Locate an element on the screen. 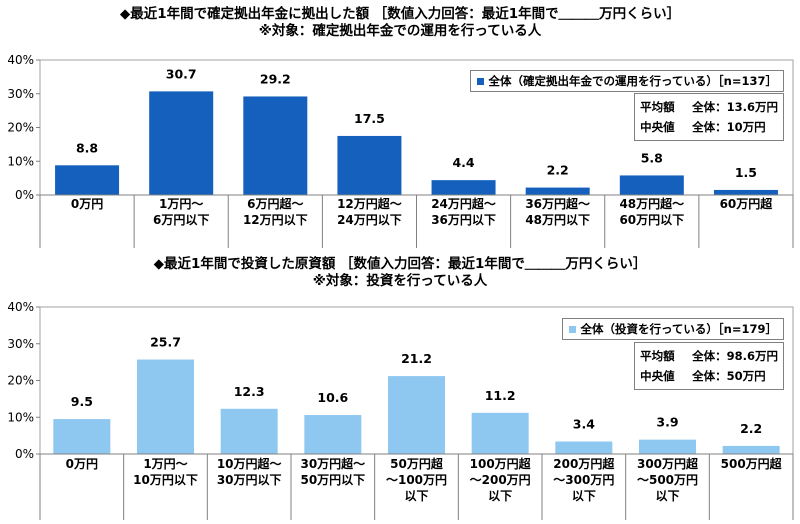 This screenshot has width=800, height=524. chart2-stats: 平均額 全体：98.6万円 中央値 全体：50万円 is located at coordinates (709, 366).